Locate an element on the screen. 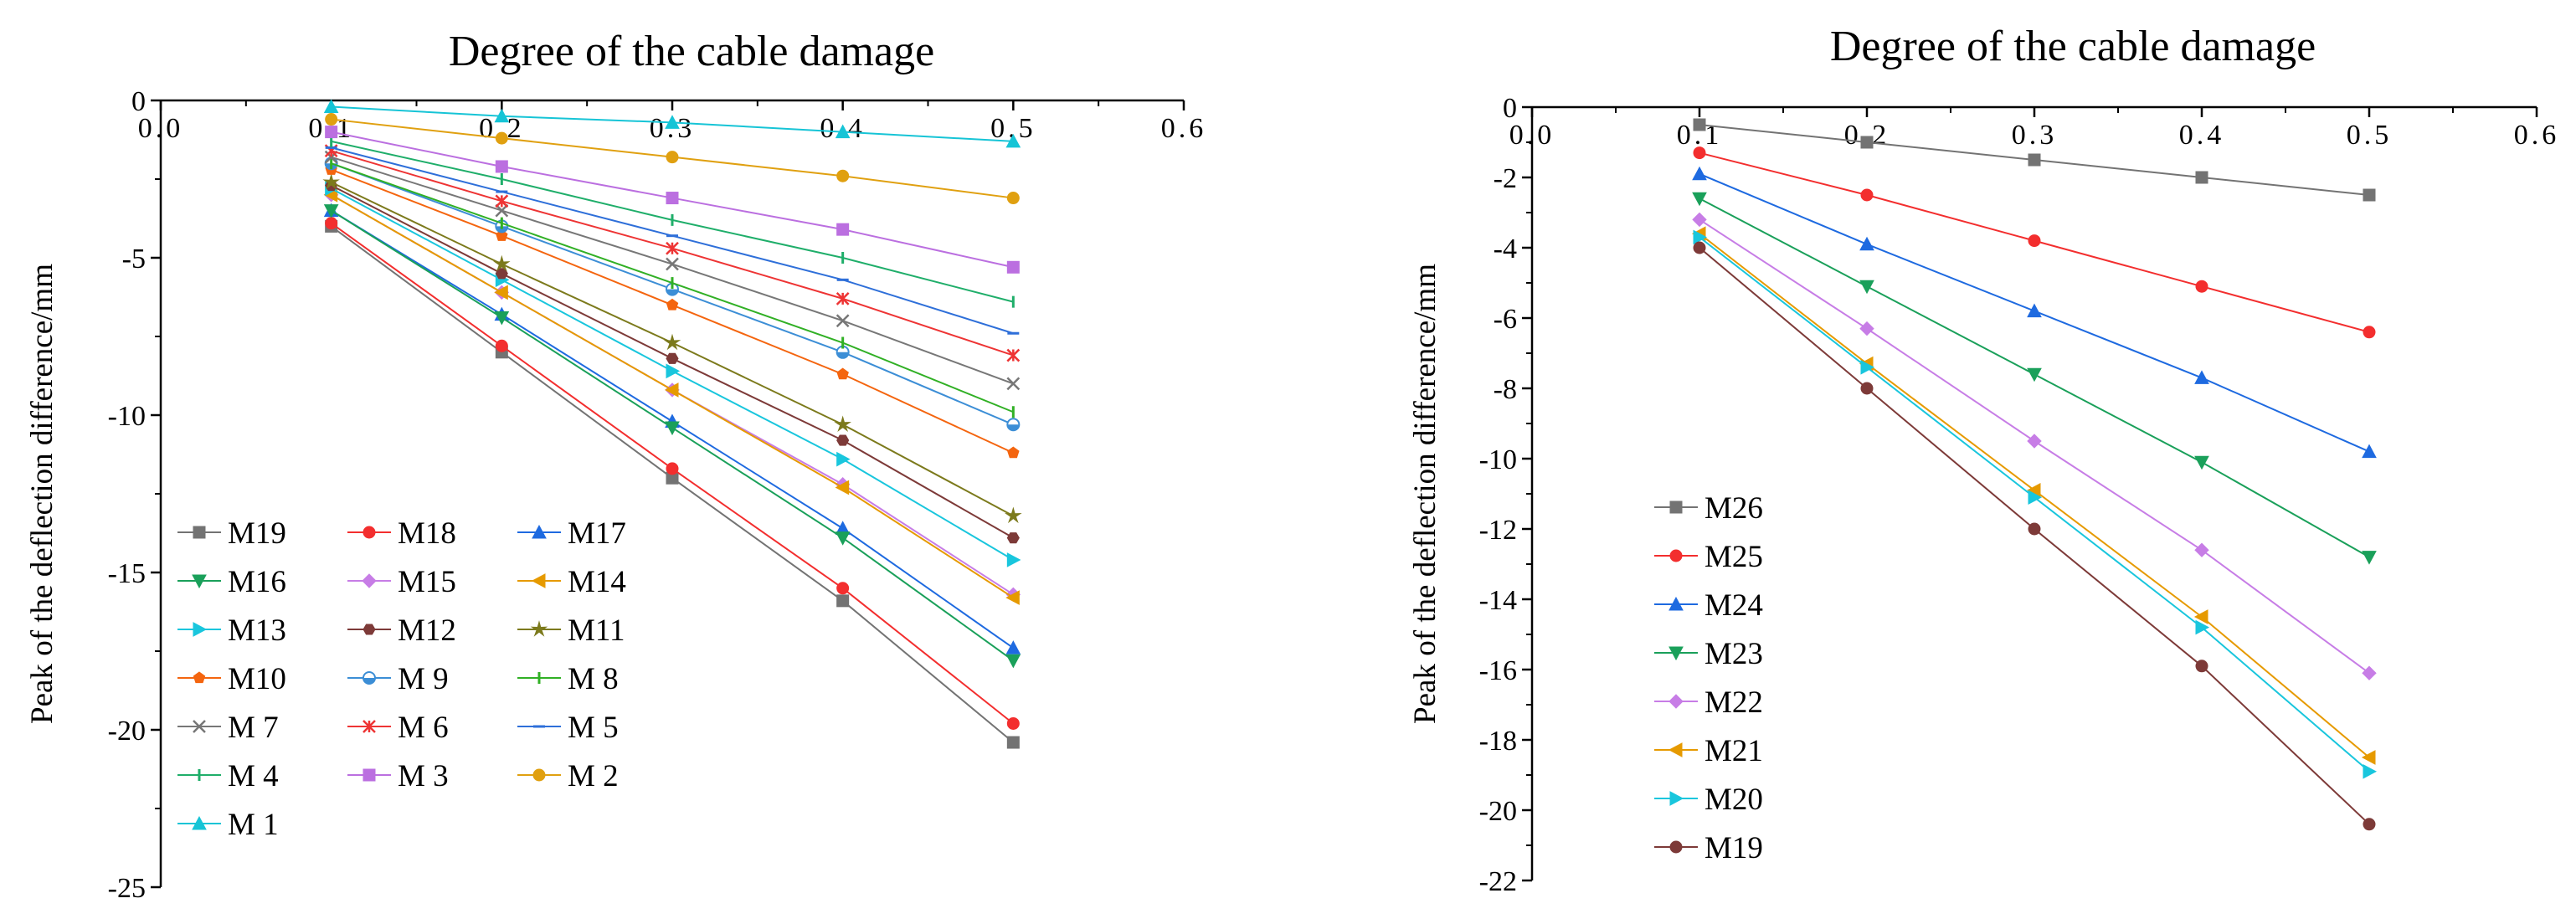 The image size is (2576, 924). chart-0-legend-label: M12 is located at coordinates (427, 630).